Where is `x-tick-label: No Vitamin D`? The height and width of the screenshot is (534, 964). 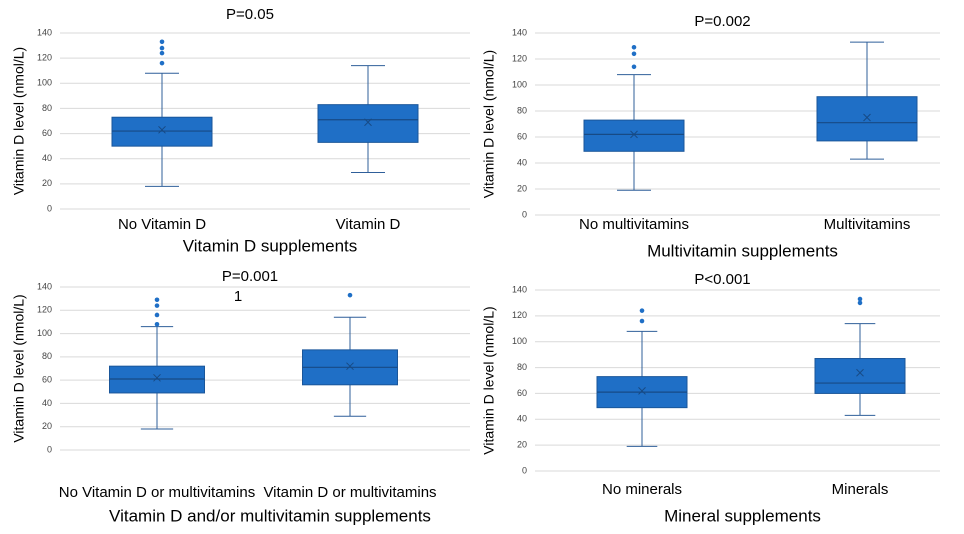 x-tick-label: No Vitamin D is located at coordinates (162, 224).